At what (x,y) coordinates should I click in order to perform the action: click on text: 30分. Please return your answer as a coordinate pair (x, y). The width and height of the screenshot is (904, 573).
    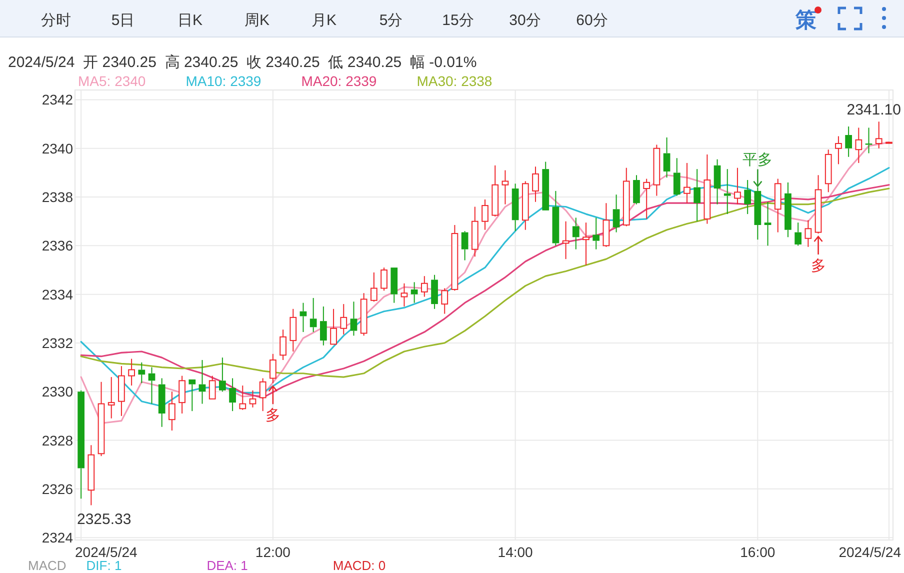
    Looking at the image, I should click on (525, 20).